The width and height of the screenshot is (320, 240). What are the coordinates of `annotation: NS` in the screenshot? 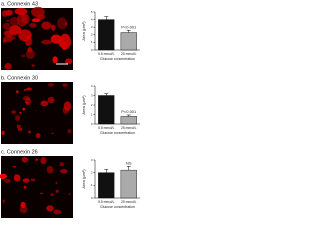 It's located at (129, 162).